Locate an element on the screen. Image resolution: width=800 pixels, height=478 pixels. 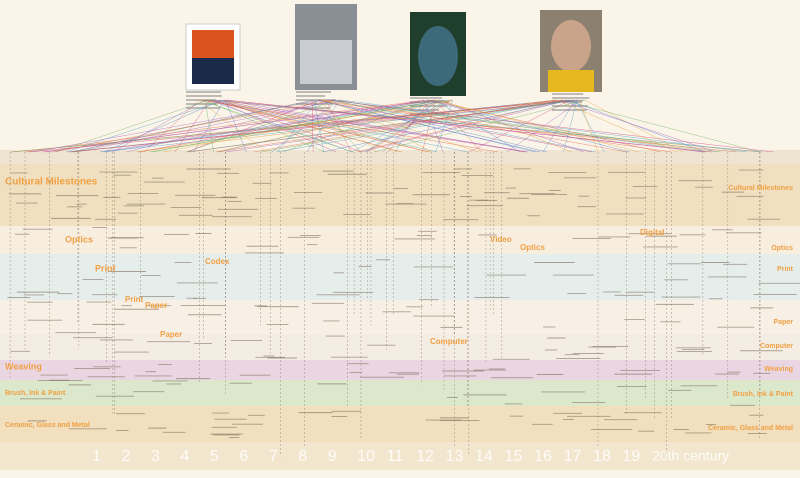
band-label-right: Print is located at coordinates (785, 269).